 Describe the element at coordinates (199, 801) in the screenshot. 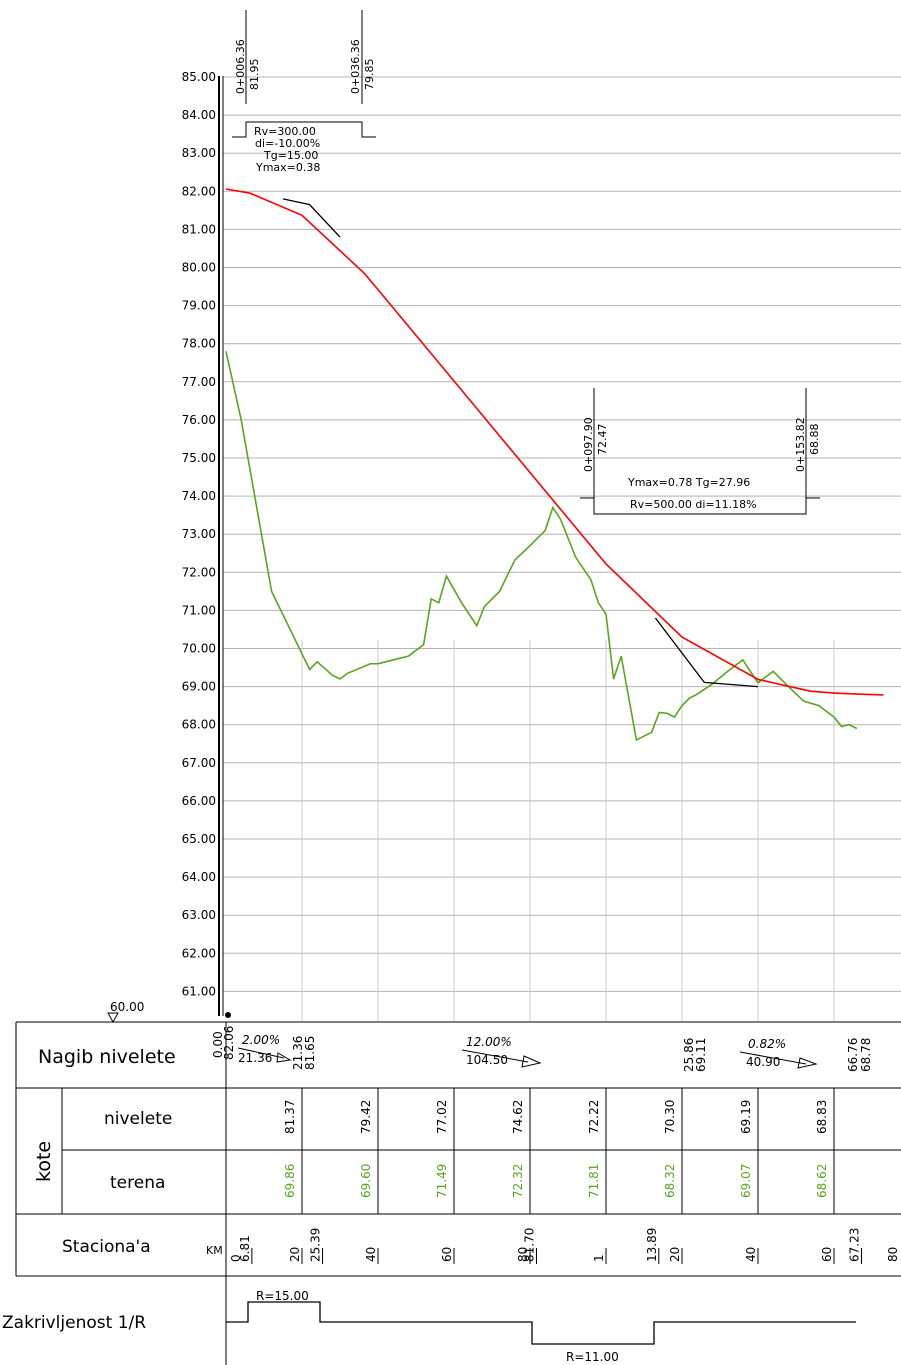

I see `y-tick-label: 66.00` at that location.